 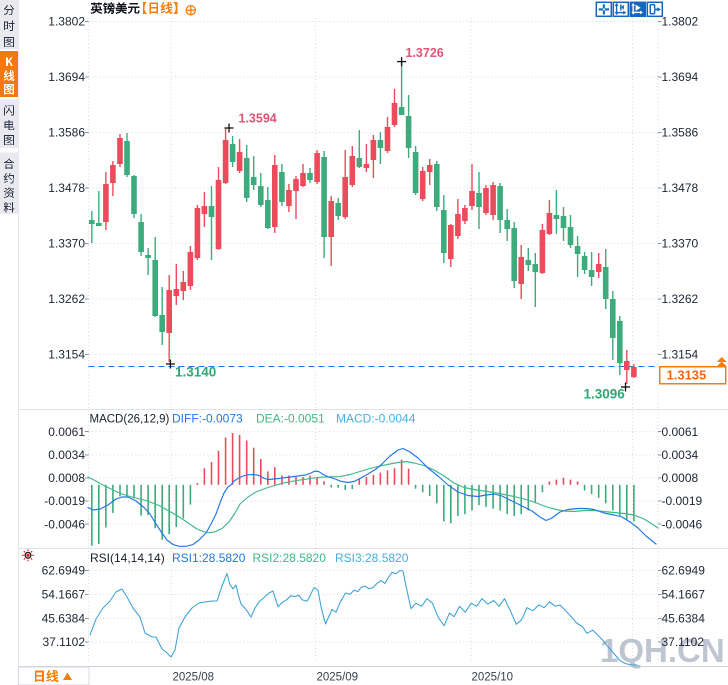 What do you see at coordinates (195, 372) in the screenshot?
I see `svg-text: 1.3140` at bounding box center [195, 372].